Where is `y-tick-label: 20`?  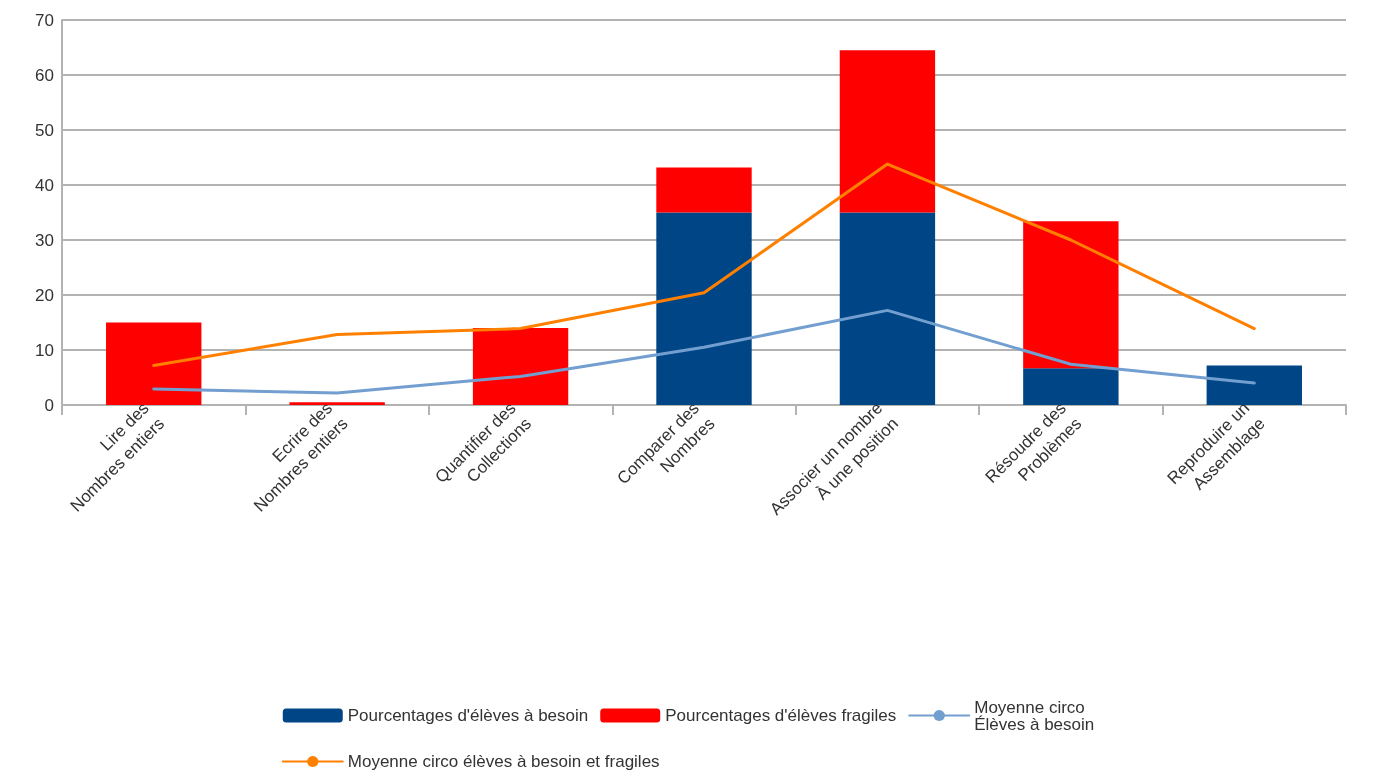 y-tick-label: 20 is located at coordinates (44, 295).